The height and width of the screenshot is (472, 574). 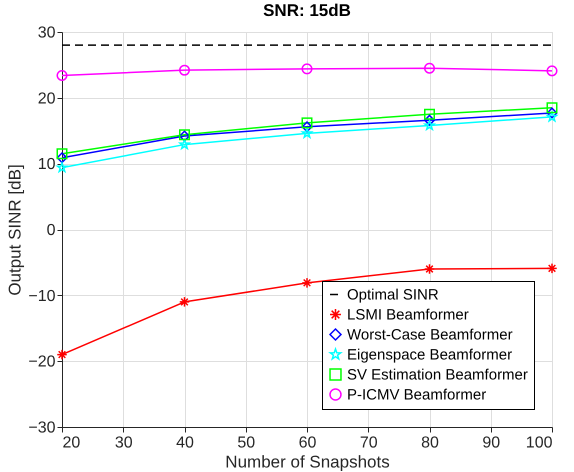 What do you see at coordinates (393, 295) in the screenshot?
I see `legend-label: Optimal SINR` at bounding box center [393, 295].